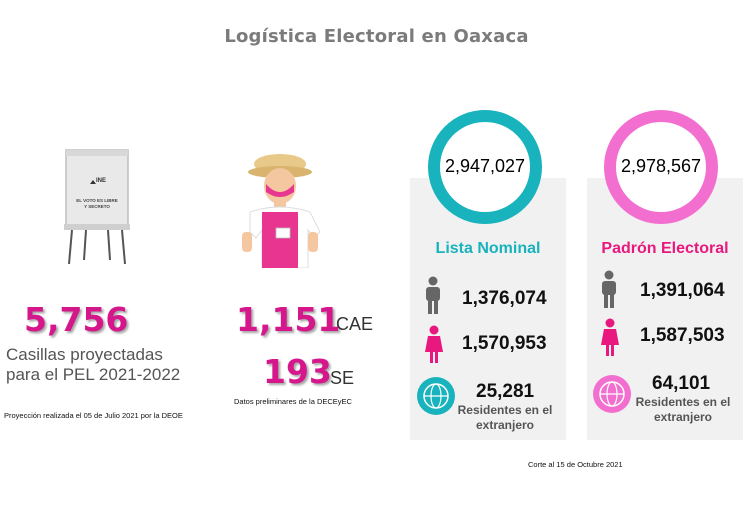  What do you see at coordinates (288, 319) in the screenshot?
I see `cae-value: 1,151` at bounding box center [288, 319].